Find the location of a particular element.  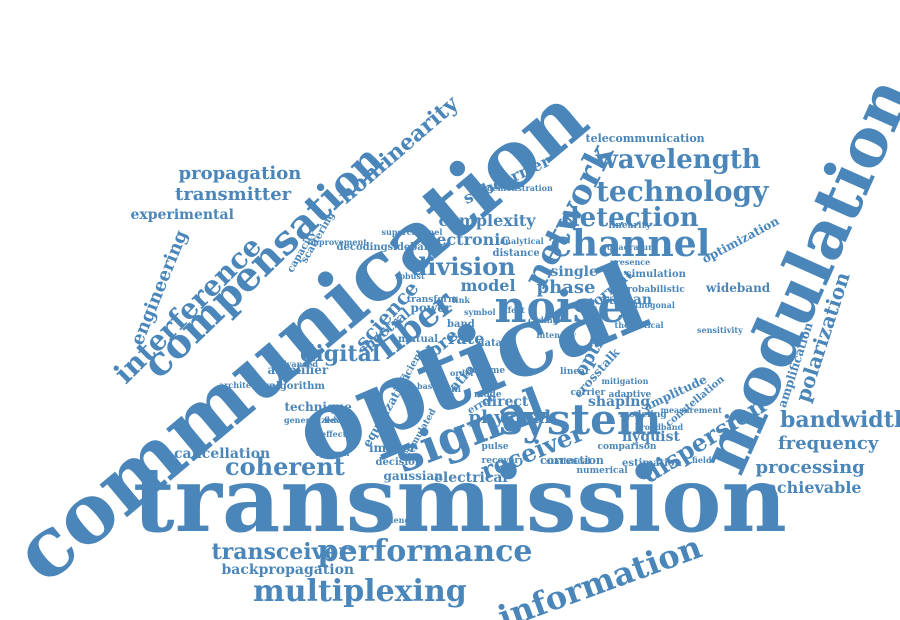

cloud-word-pulse: pulse is located at coordinates (495, 446).